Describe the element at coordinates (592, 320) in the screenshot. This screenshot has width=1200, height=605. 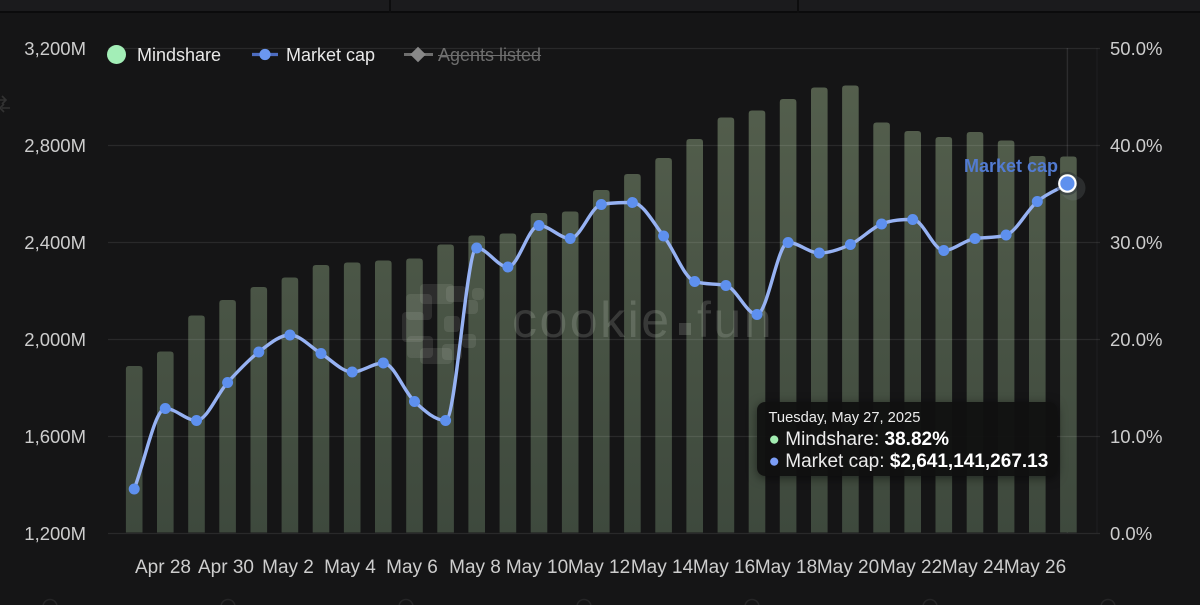
I see `svg-text: cookie` at that location.